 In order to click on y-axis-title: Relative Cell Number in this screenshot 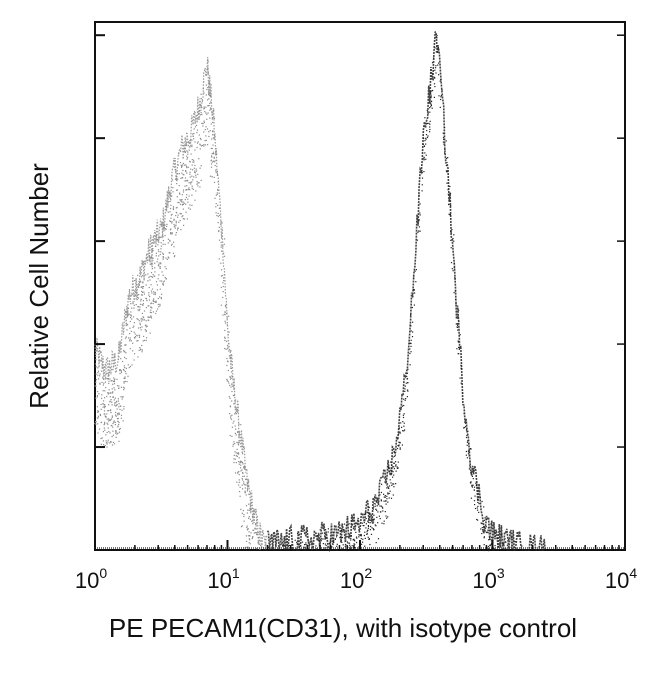, I will do `click(39, 286)`.